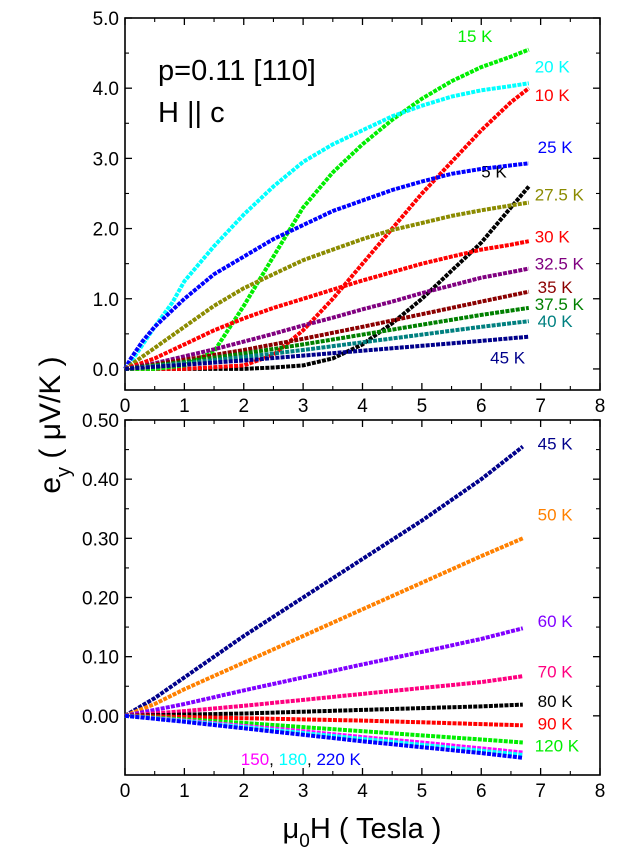  I want to click on top-y-tick-label: 4.0, so click(106, 89).